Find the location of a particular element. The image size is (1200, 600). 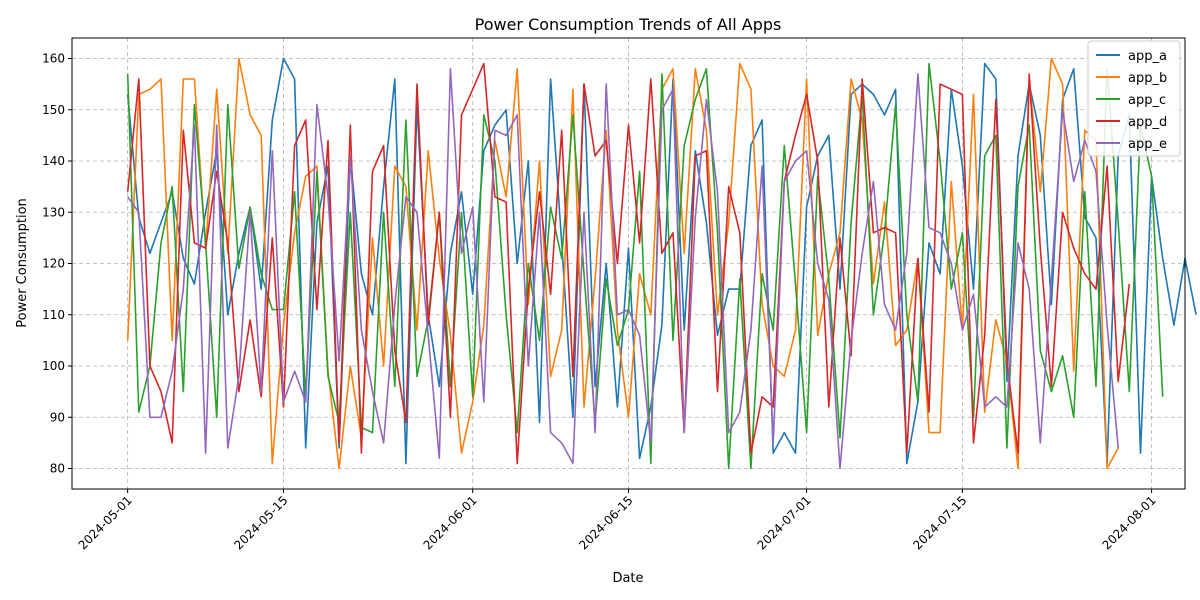

y-tick-label: 110 is located at coordinates (53, 315).